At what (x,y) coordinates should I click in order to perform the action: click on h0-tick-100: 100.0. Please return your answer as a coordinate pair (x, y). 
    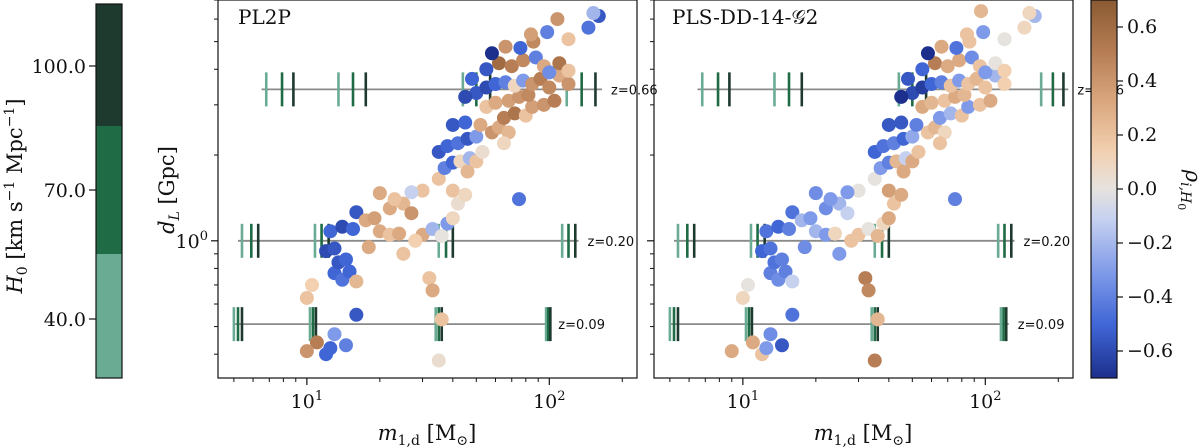
    Looking at the image, I should click on (59, 67).